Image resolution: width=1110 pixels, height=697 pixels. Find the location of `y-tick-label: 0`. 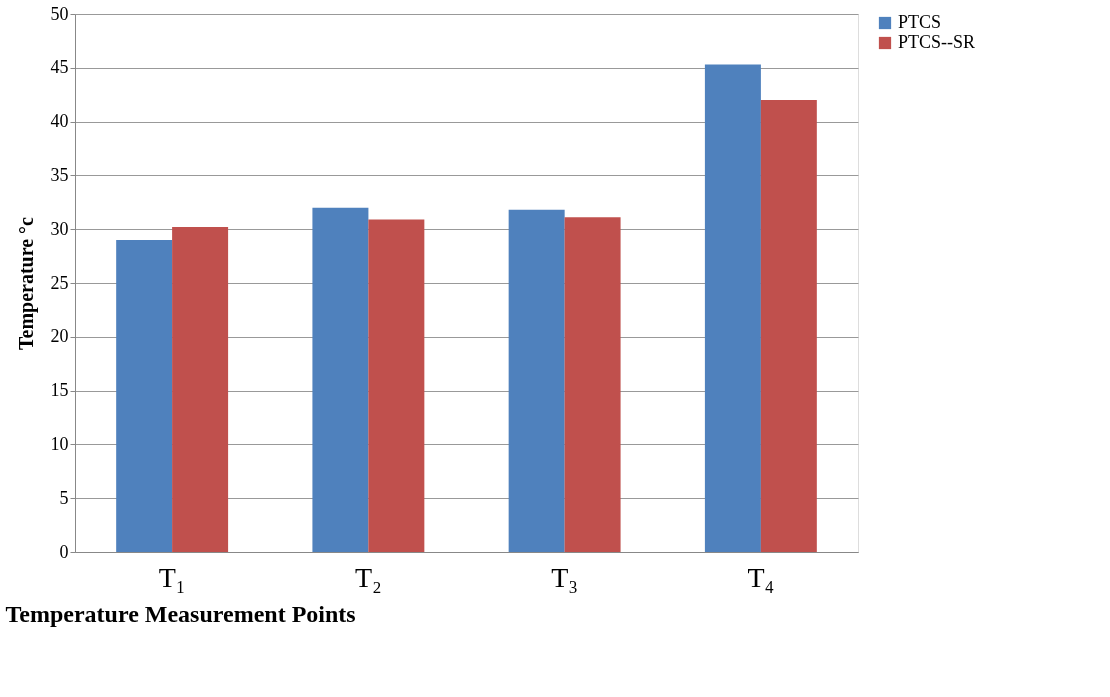

y-tick-label: 0 is located at coordinates (64, 551).